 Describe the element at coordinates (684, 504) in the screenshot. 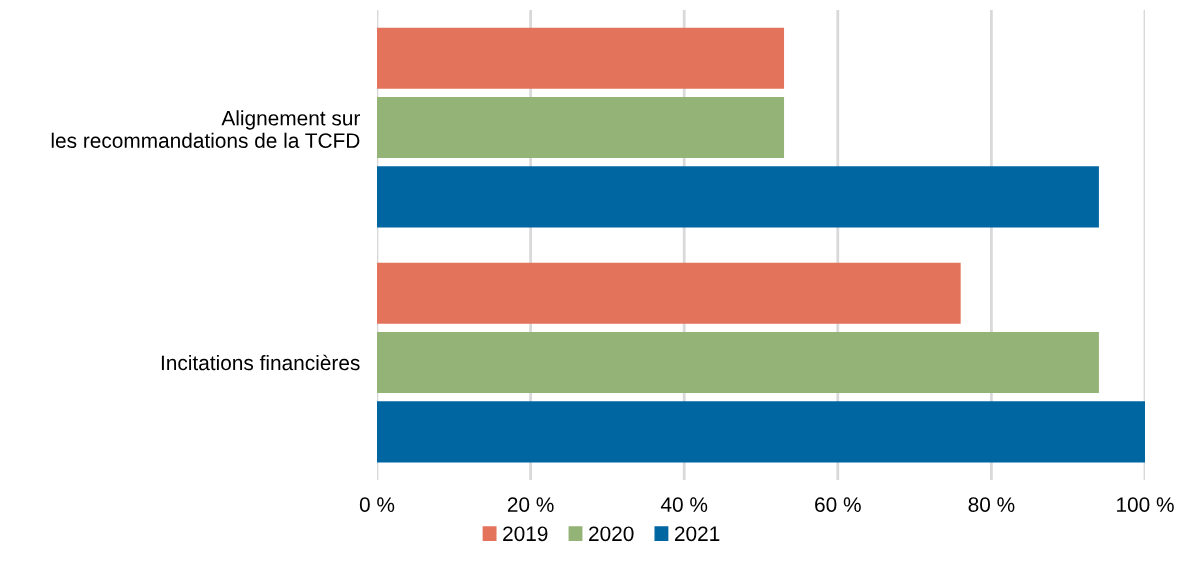

I see `x-tick-label: 40 %` at that location.